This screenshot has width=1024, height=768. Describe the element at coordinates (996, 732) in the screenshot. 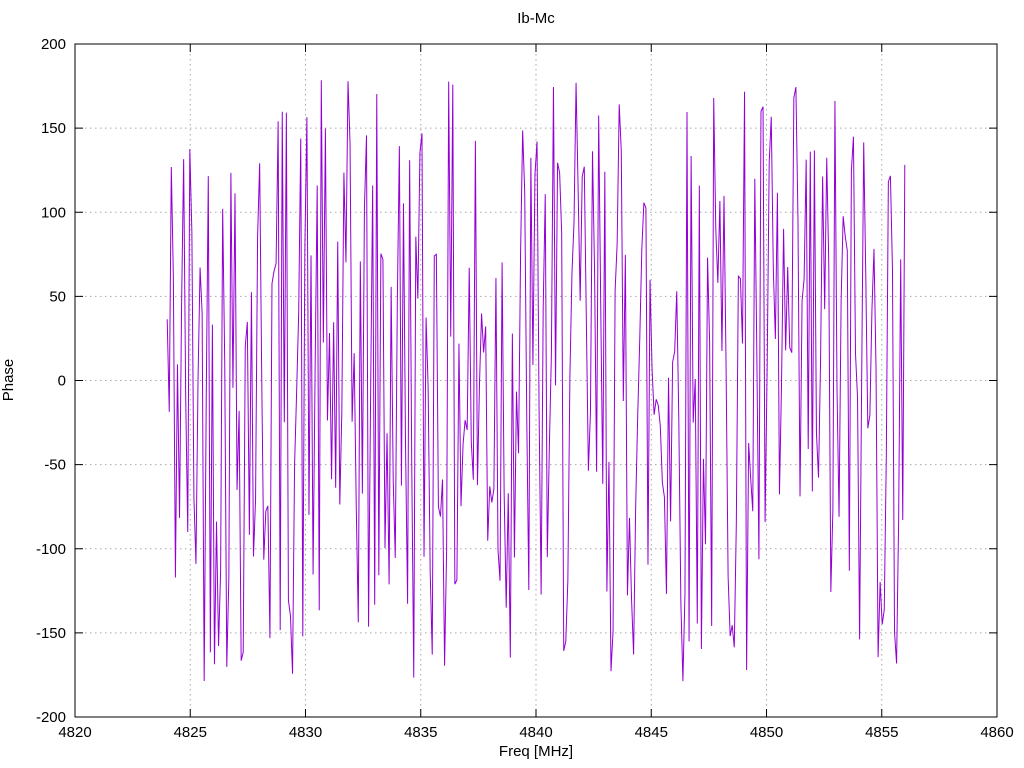

I see `x-tick-label: 4860` at that location.